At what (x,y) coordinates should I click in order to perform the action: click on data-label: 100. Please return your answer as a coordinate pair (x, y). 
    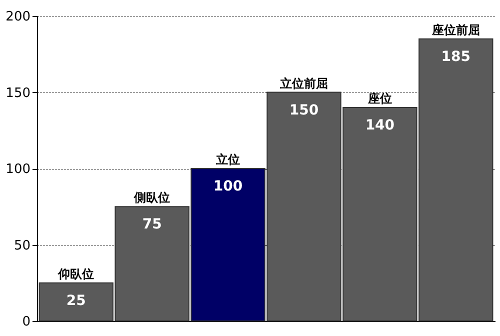
    Looking at the image, I should click on (228, 186).